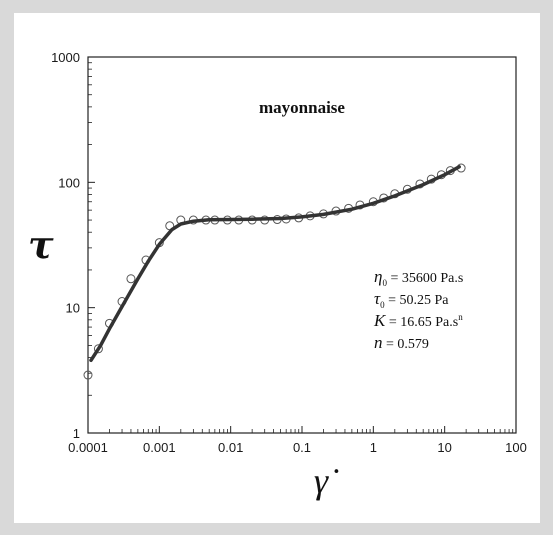 The height and width of the screenshot is (535, 553). I want to click on y-axis-label: τ, so click(41, 244).